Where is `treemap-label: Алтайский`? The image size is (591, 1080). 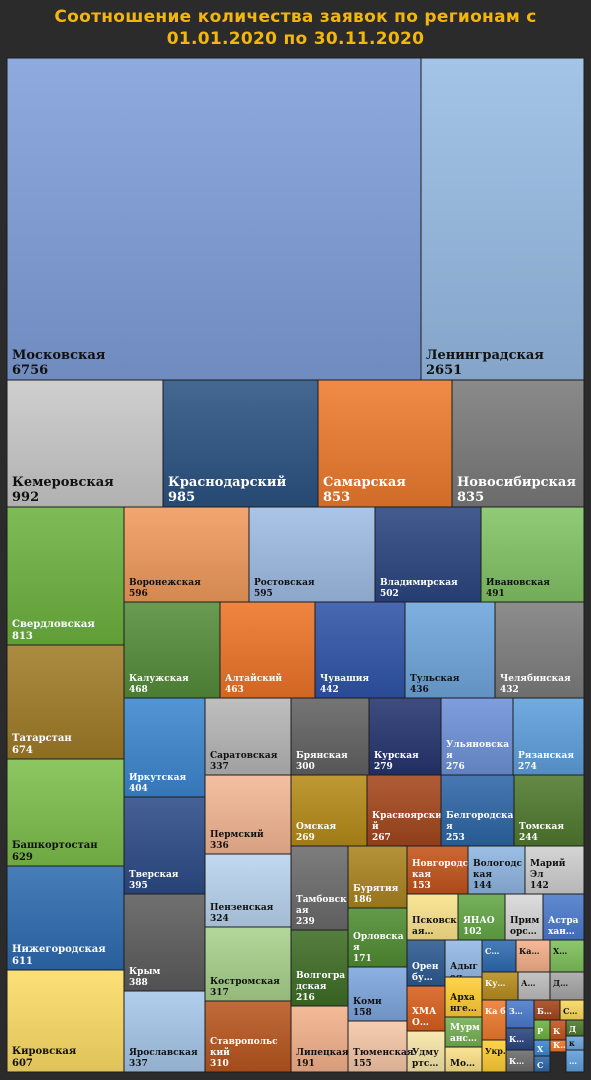
treemap-label: Алтайский is located at coordinates (253, 678).